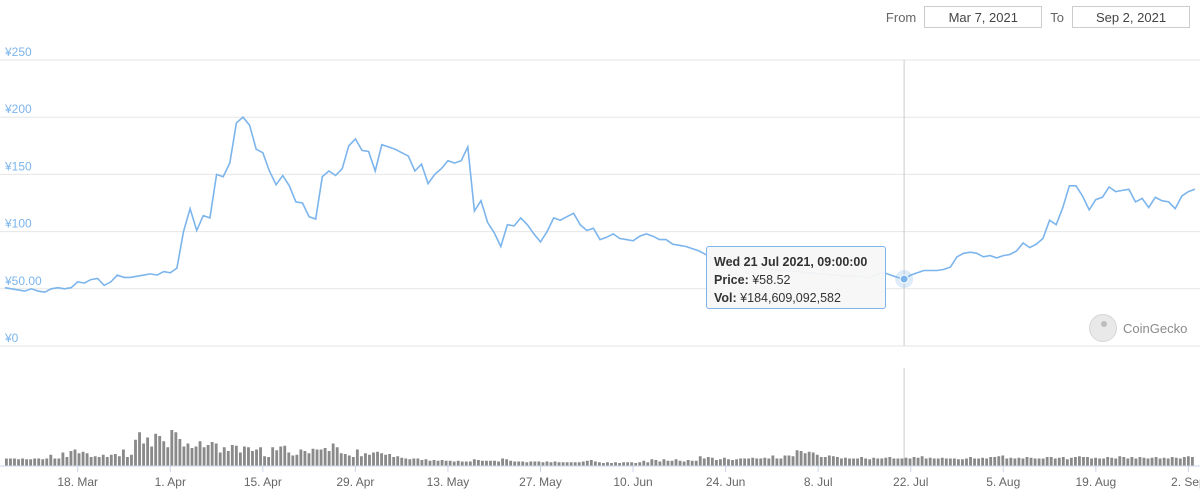  Describe the element at coordinates (1003, 482) in the screenshot. I see `x-tick-label: 5. Aug` at that location.